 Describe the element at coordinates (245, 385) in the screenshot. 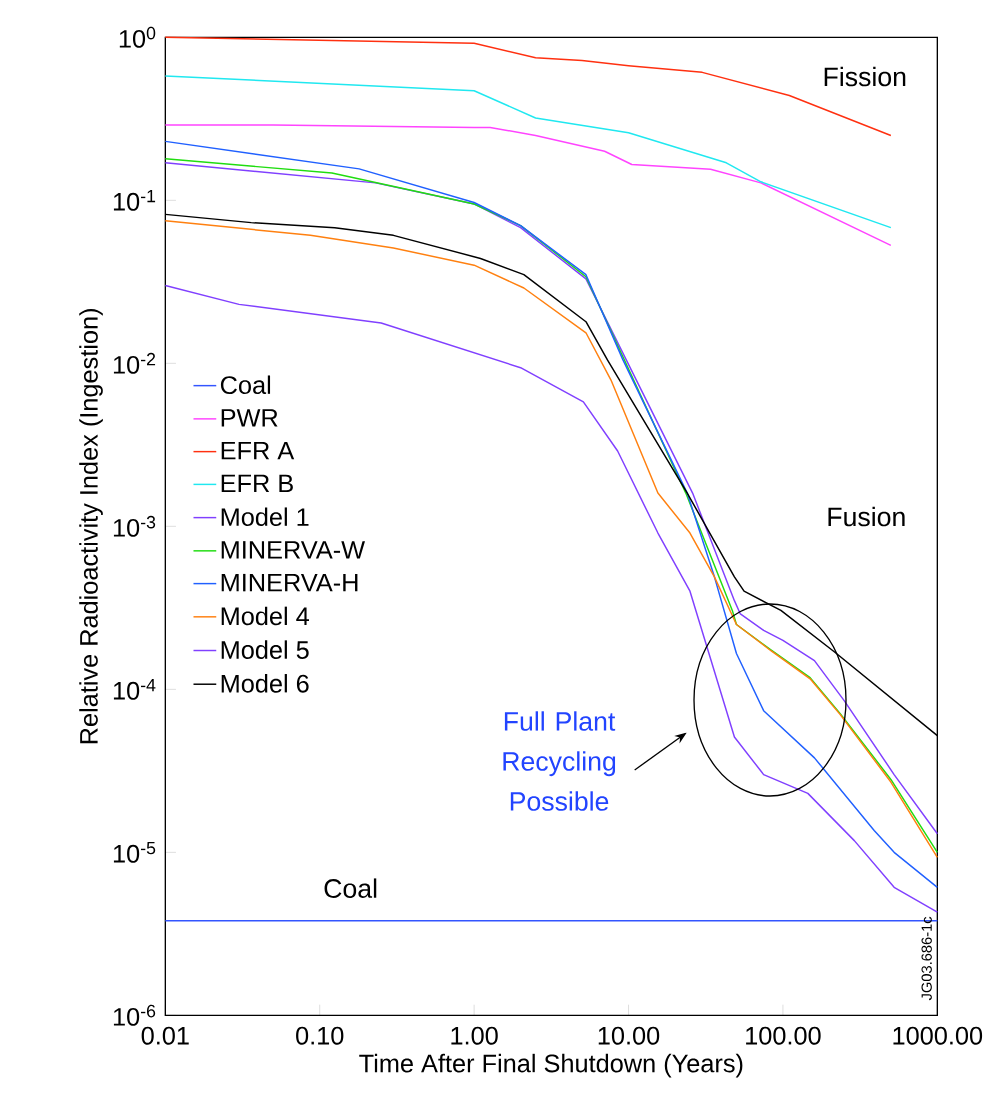

I see `legend-label: Coal` at that location.